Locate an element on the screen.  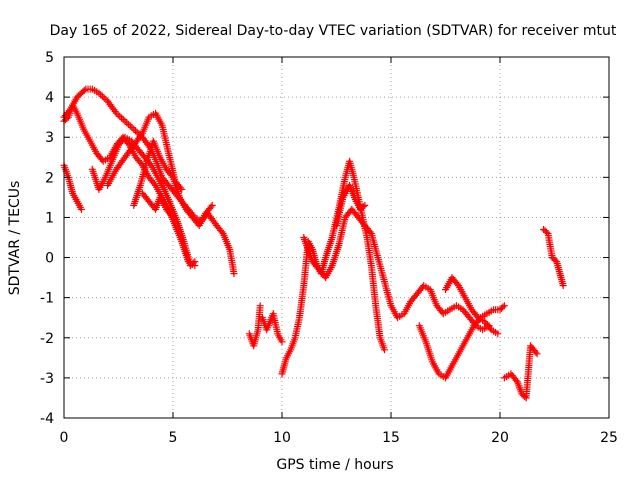
x-tick-label: 20 is located at coordinates (500, 438).